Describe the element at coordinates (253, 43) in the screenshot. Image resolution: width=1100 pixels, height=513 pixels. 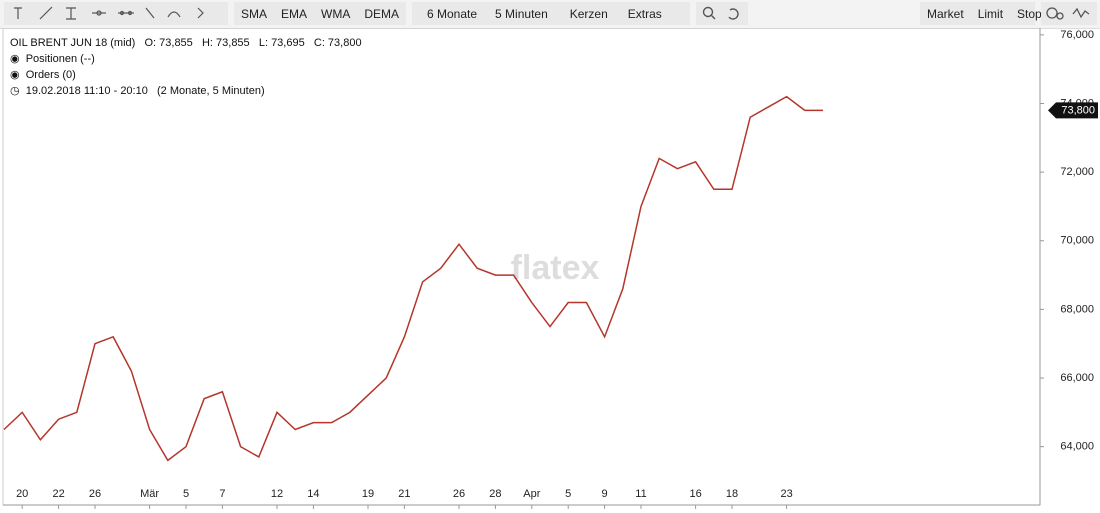
I see `ohlc: O: 73,855 H: 73,855 L: 73,695 C: 73,800` at that location.